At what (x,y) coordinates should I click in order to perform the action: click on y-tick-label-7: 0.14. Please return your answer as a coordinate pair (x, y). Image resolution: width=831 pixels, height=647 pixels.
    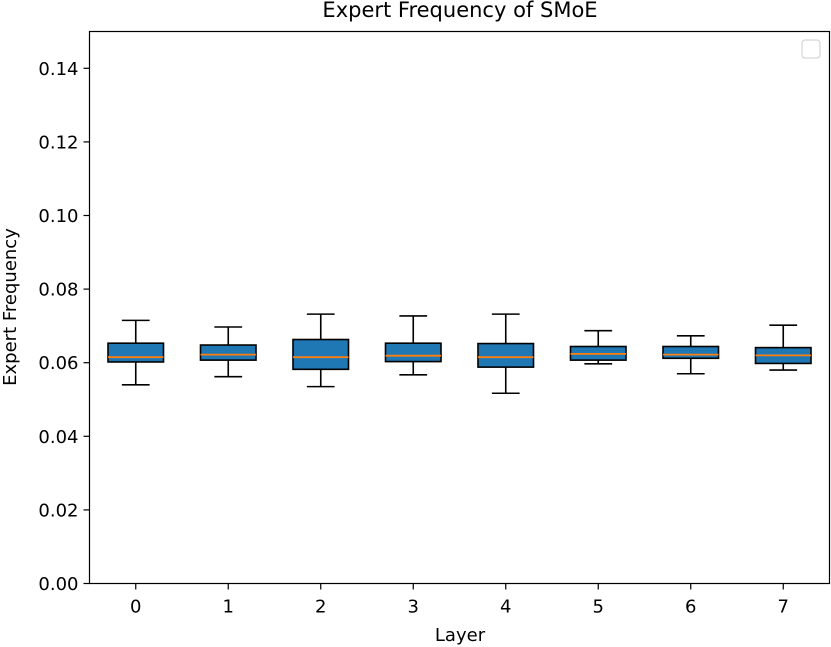
    Looking at the image, I should click on (58, 69).